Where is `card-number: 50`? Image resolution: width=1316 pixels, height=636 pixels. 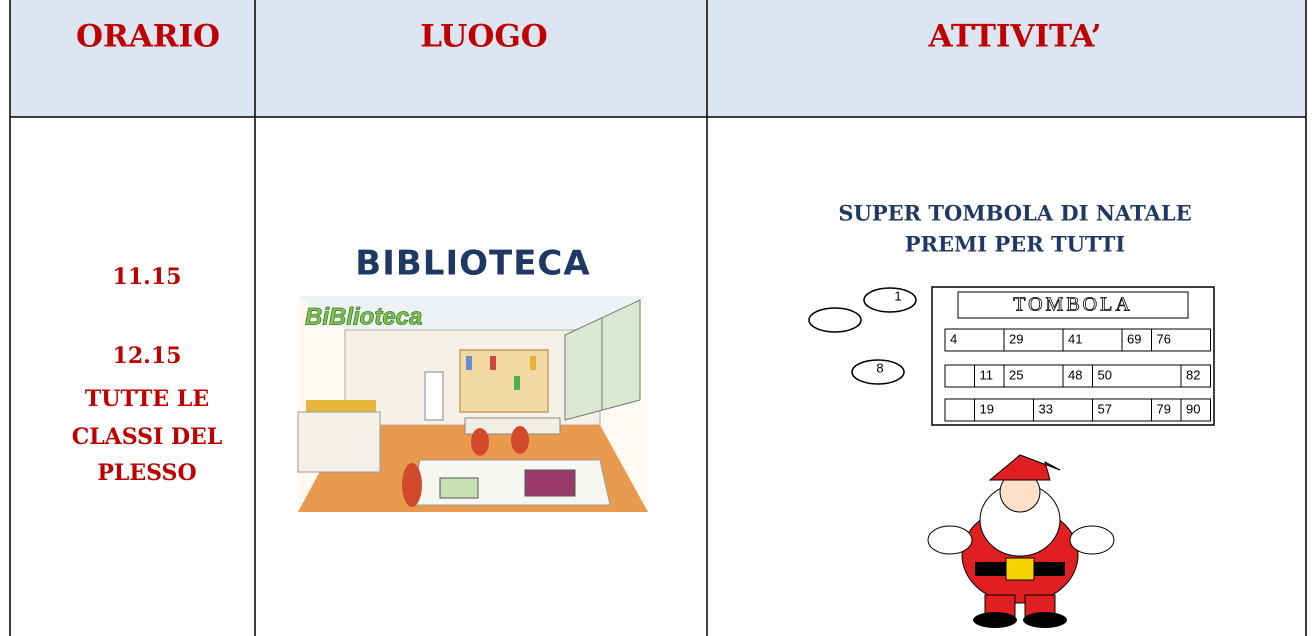
card-number: 50 is located at coordinates (1105, 374).